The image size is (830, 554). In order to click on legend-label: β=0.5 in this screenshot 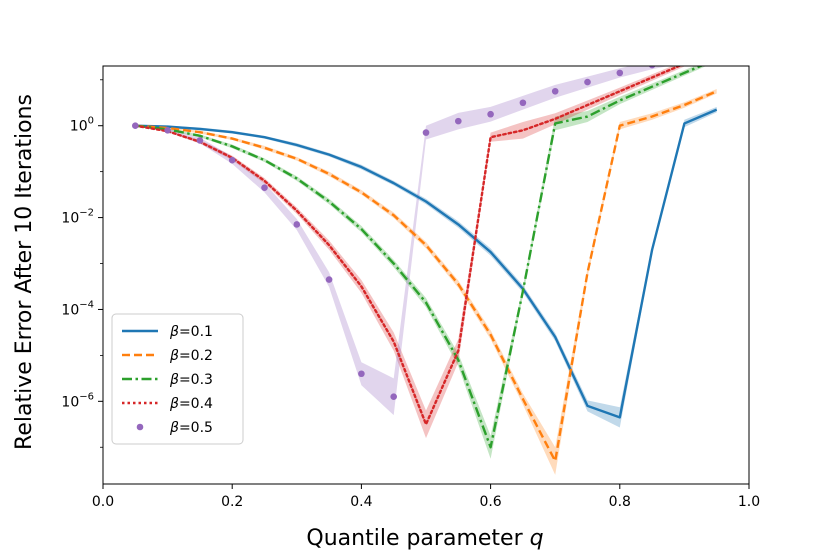, I will do `click(191, 428)`.